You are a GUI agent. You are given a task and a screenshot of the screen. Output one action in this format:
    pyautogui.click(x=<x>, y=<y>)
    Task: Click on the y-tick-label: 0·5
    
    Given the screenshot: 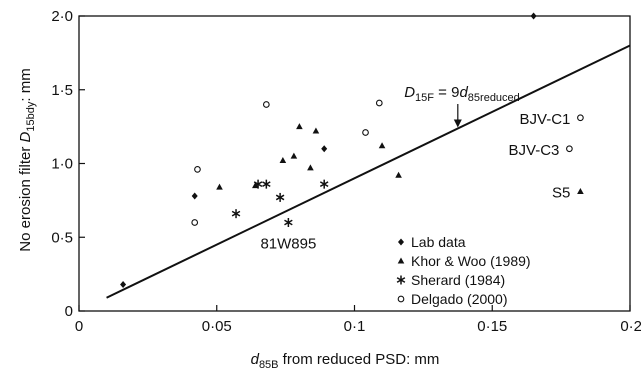 What is the action you would take?
    pyautogui.click(x=62, y=237)
    